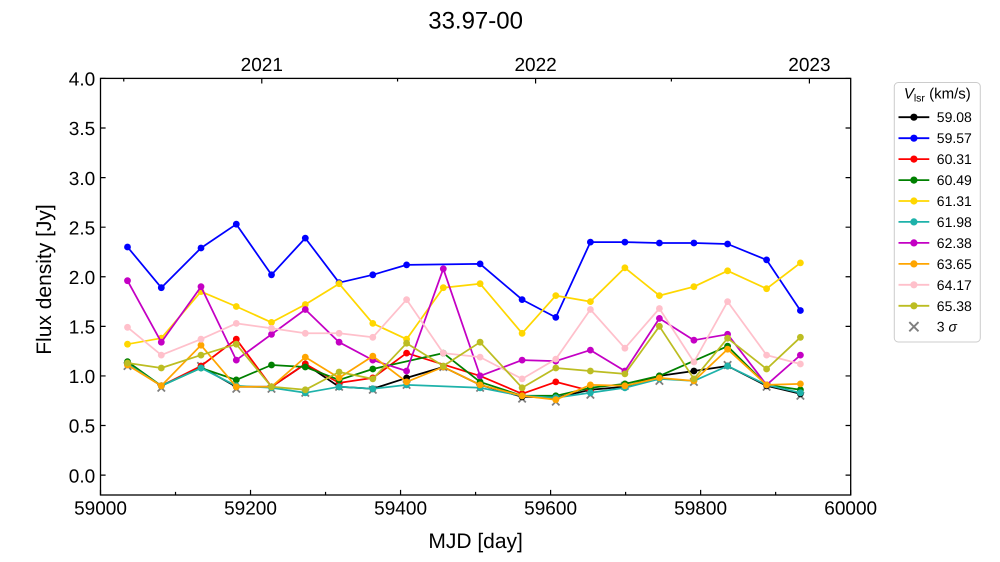 The image size is (1000, 562). What do you see at coordinates (262, 65) in the screenshot?
I see `svg-text: 2021` at bounding box center [262, 65].